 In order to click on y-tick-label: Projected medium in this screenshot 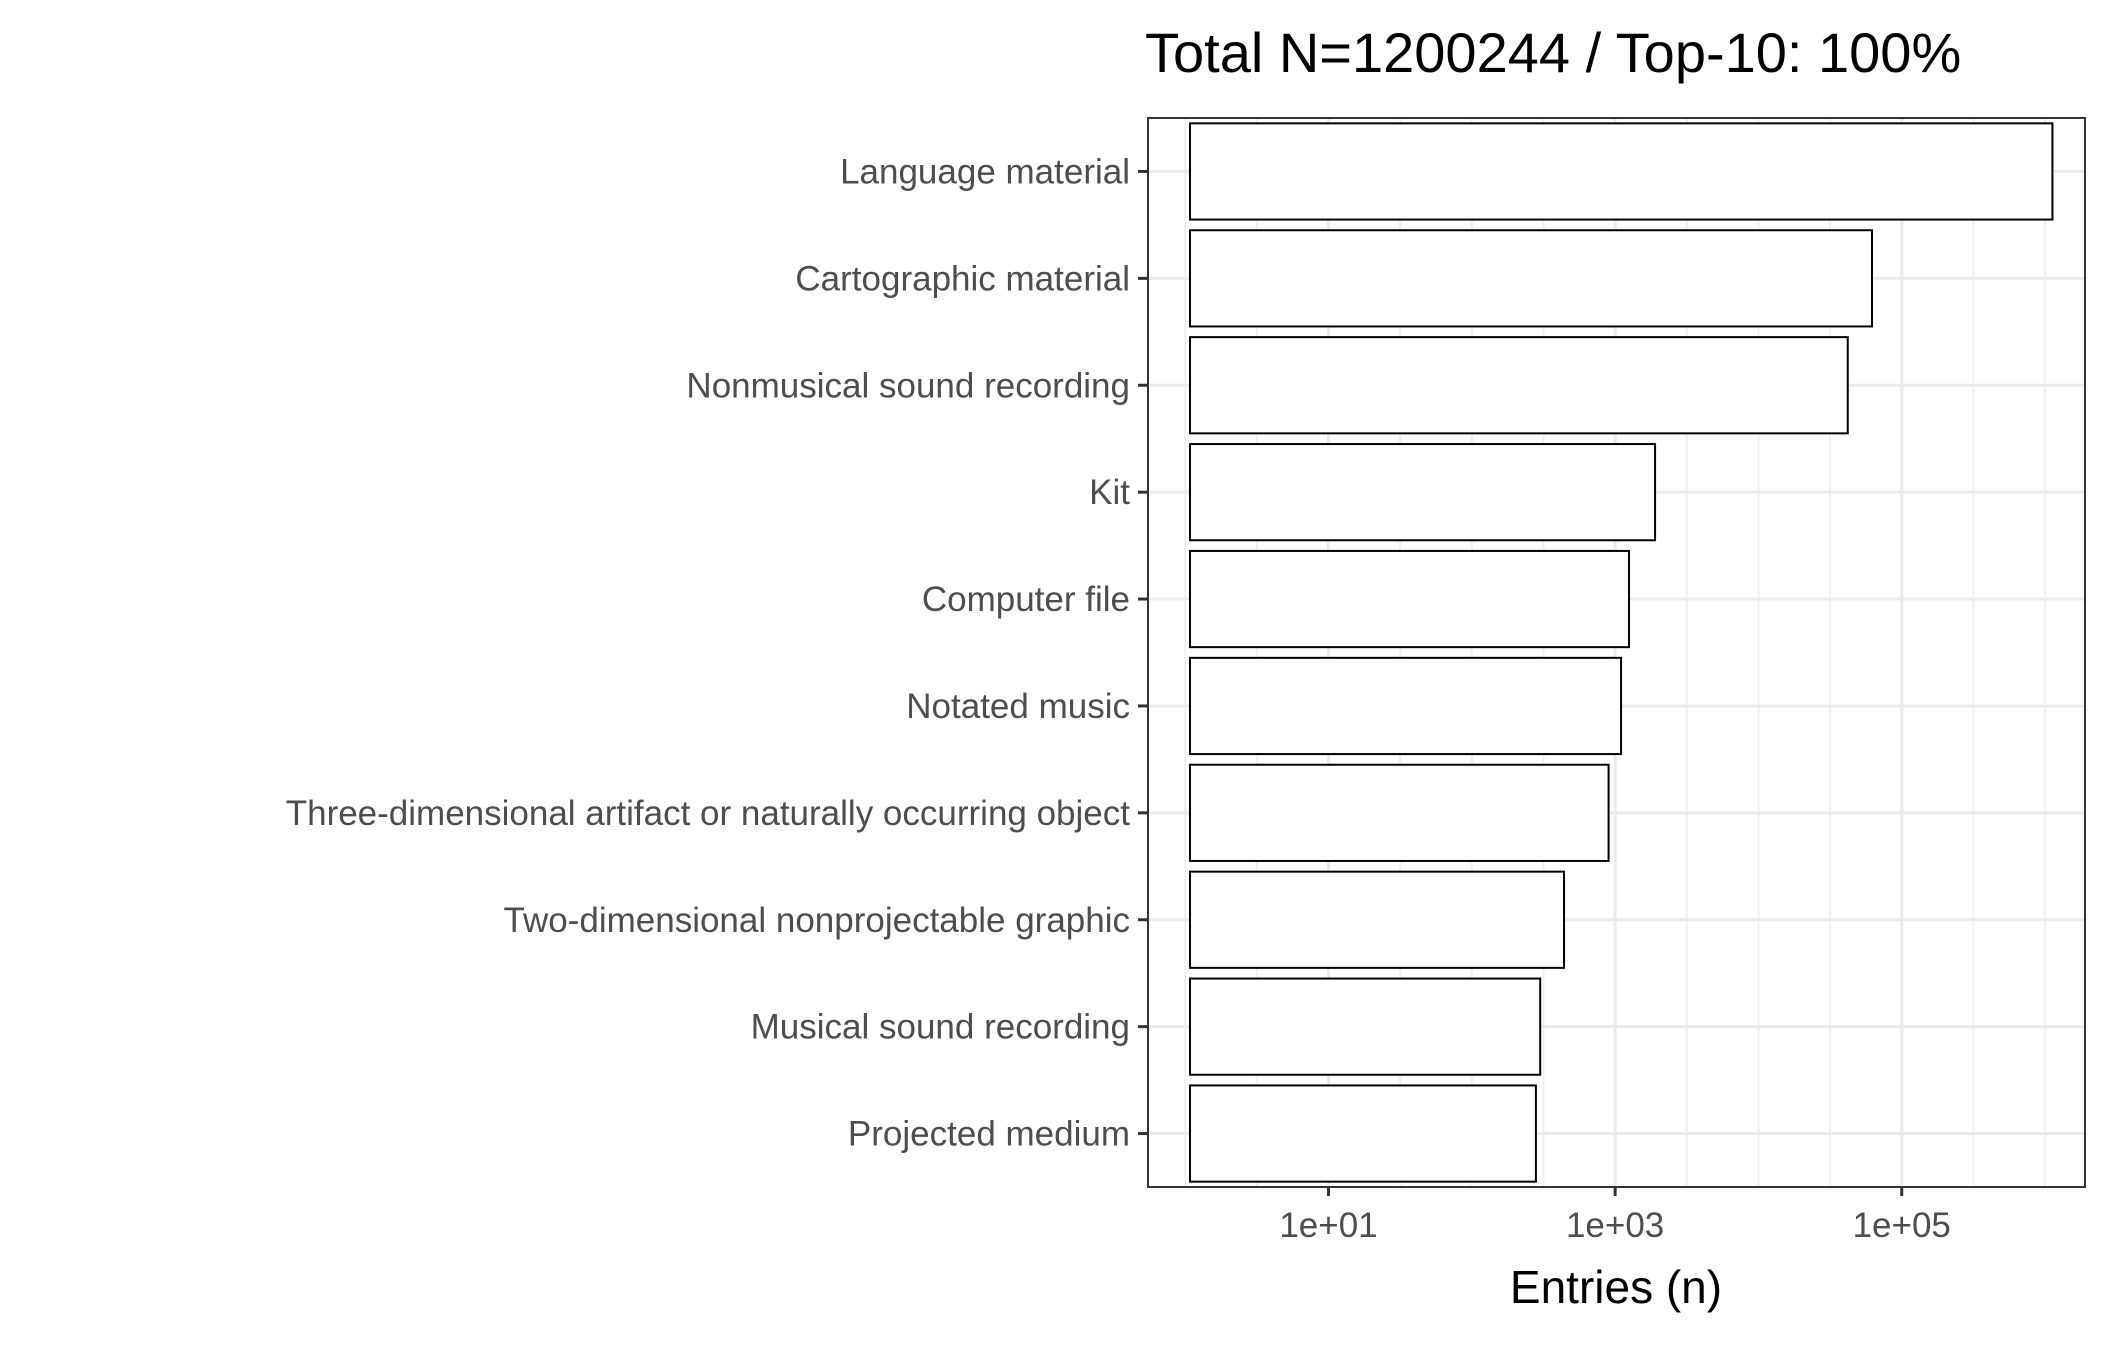, I will do `click(989, 1134)`.